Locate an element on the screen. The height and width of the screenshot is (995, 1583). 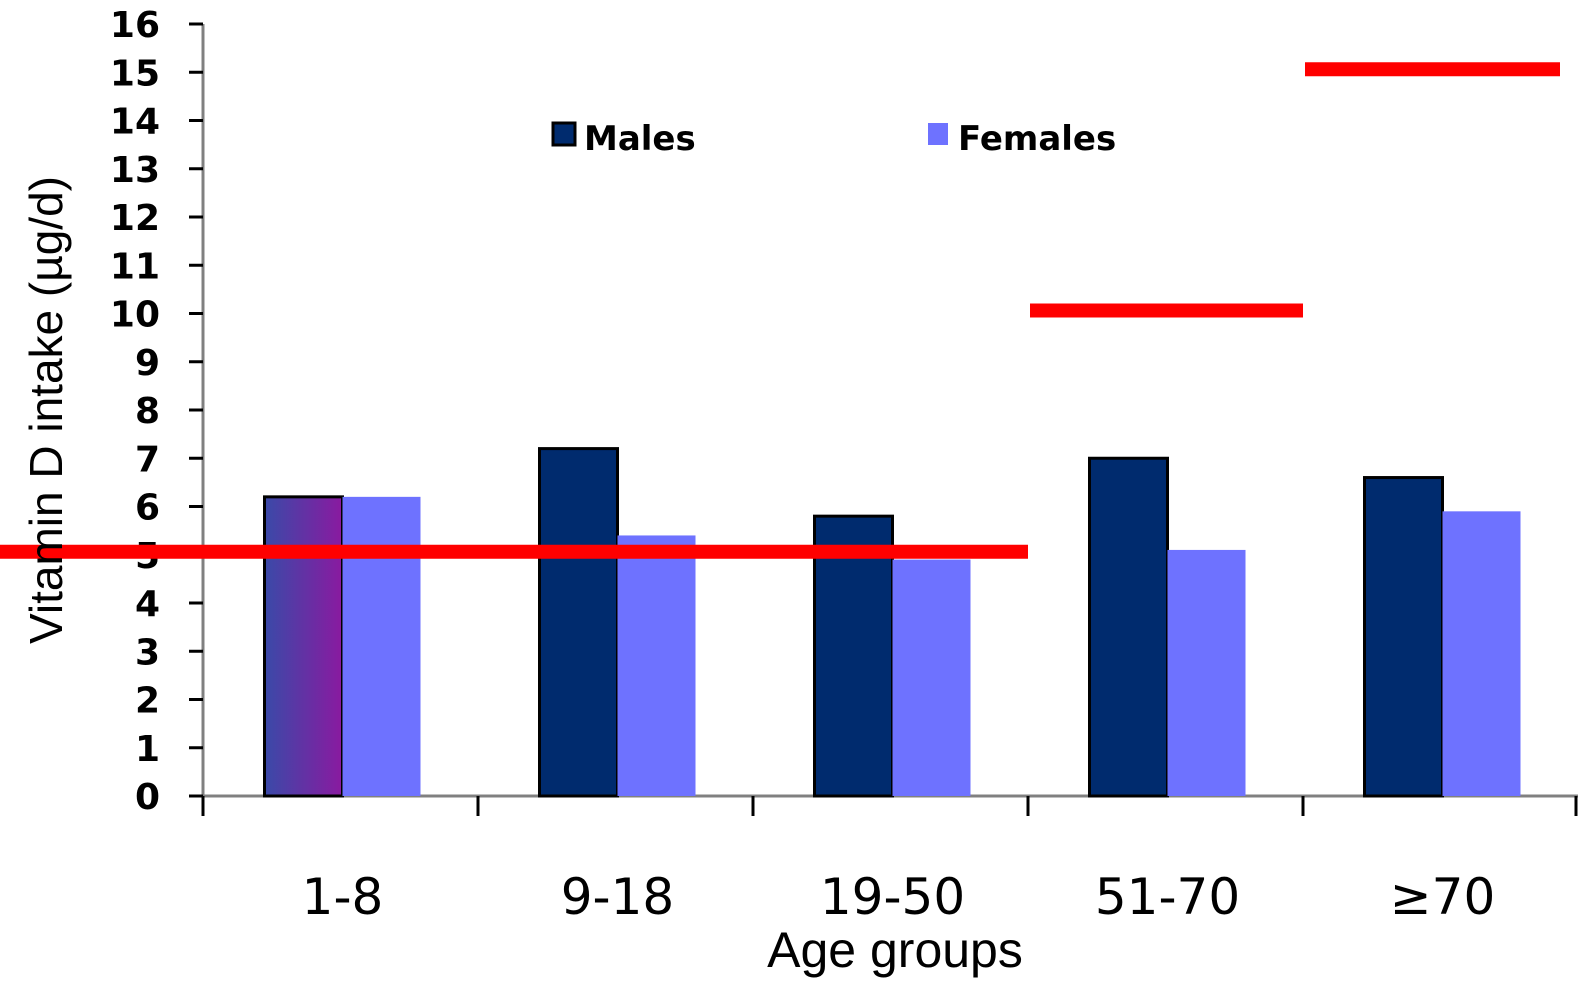
x-category-label: 19-50 is located at coordinates (892, 897).